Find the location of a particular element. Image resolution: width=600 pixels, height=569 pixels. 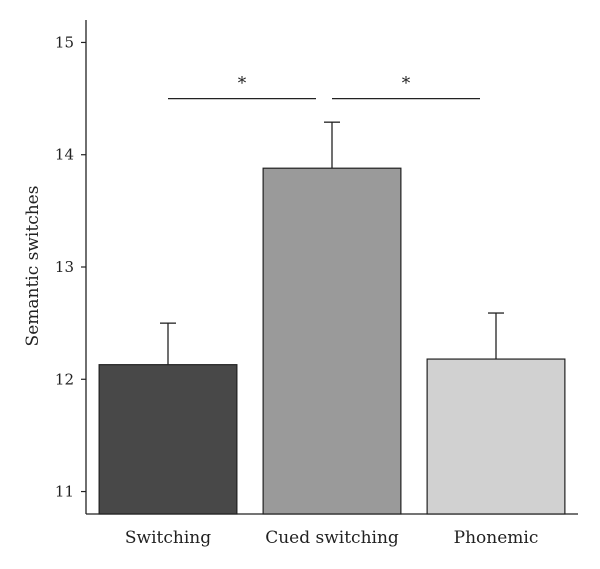

significance-label-1: * is located at coordinates (406, 84).